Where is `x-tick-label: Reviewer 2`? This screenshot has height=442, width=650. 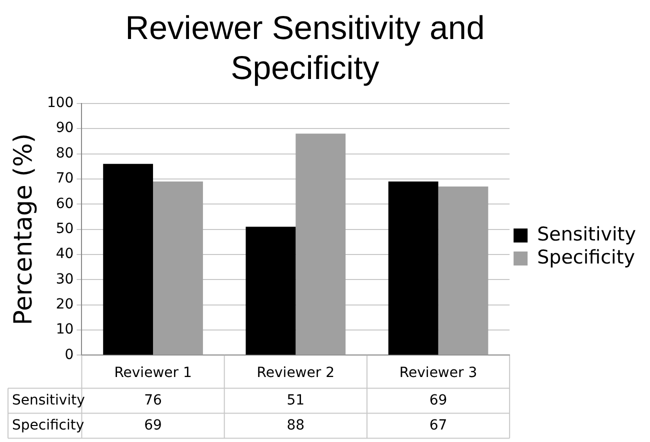 x-tick-label: Reviewer 2 is located at coordinates (295, 373).